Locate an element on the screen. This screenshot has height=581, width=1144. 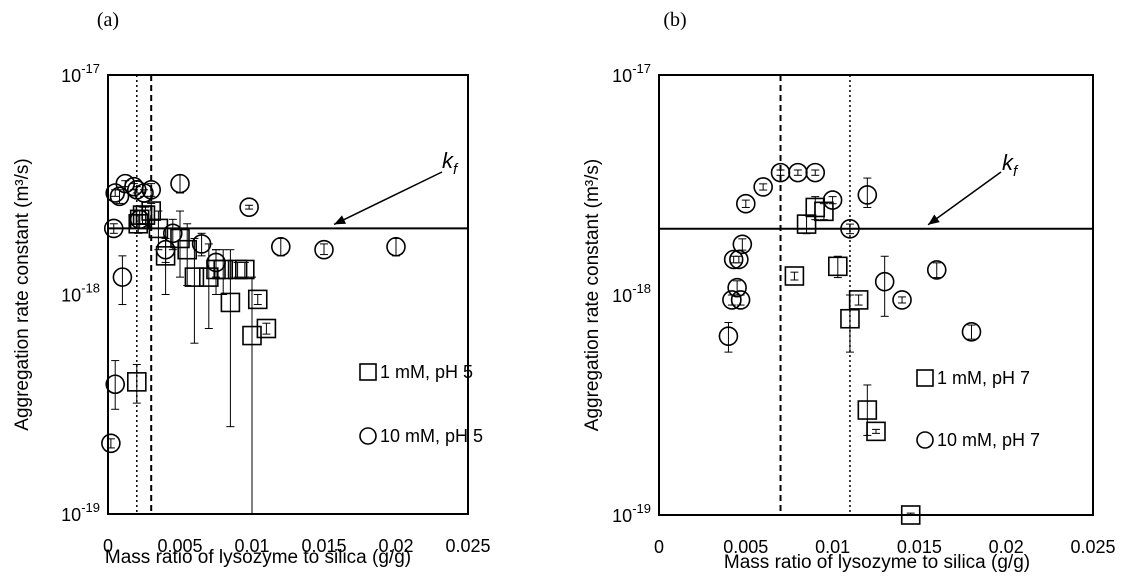
svg-text: kf is located at coordinates (450, 163).